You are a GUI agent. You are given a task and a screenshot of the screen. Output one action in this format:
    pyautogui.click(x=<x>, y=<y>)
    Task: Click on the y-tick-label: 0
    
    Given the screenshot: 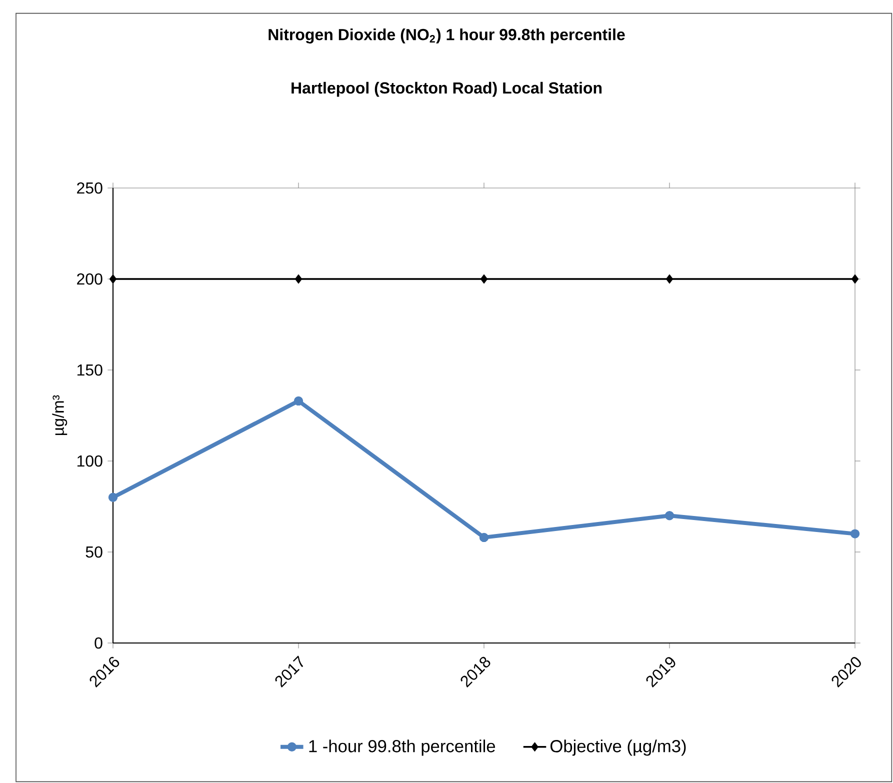 What is the action you would take?
    pyautogui.click(x=98, y=643)
    